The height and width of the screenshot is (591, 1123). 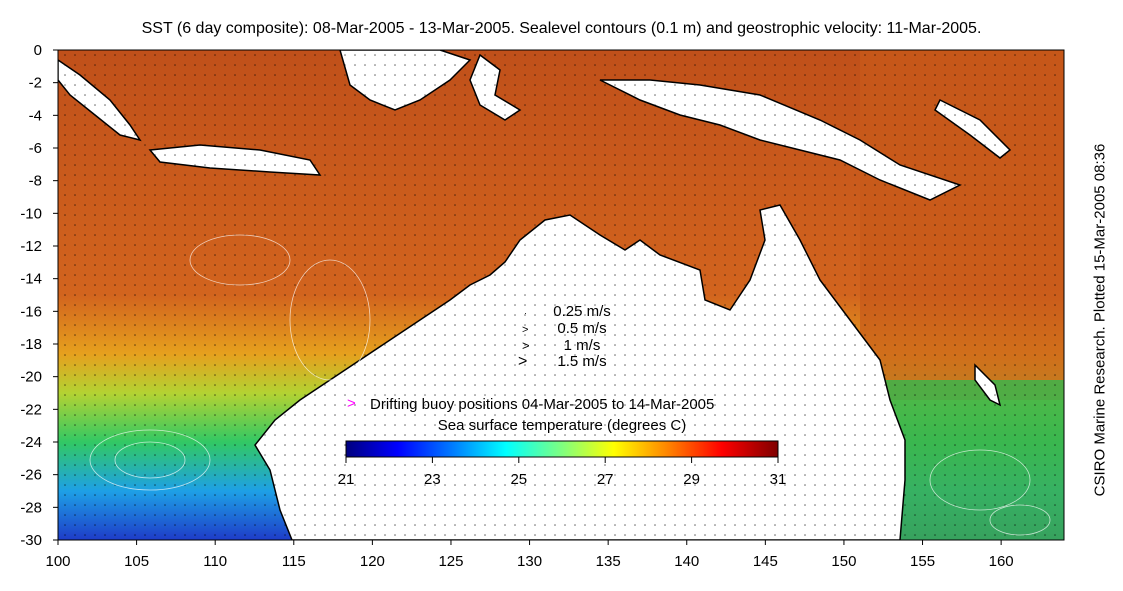 I want to click on lon-tick-label: 105, so click(x=136, y=561).